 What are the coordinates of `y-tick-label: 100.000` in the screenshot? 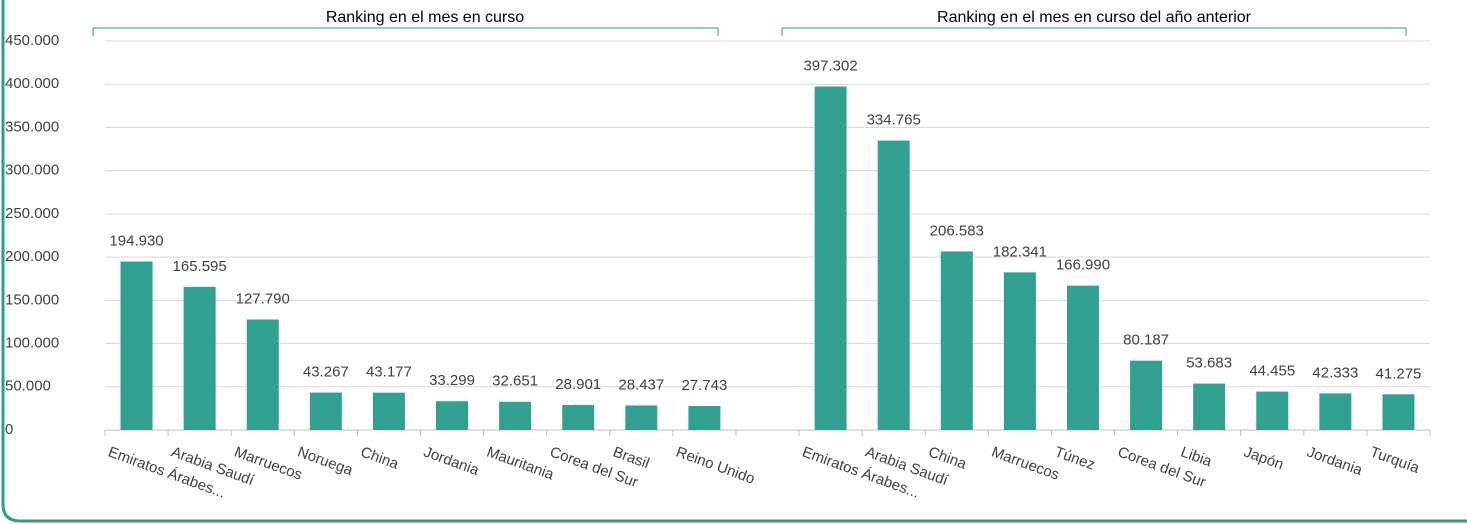 It's located at (32, 343).